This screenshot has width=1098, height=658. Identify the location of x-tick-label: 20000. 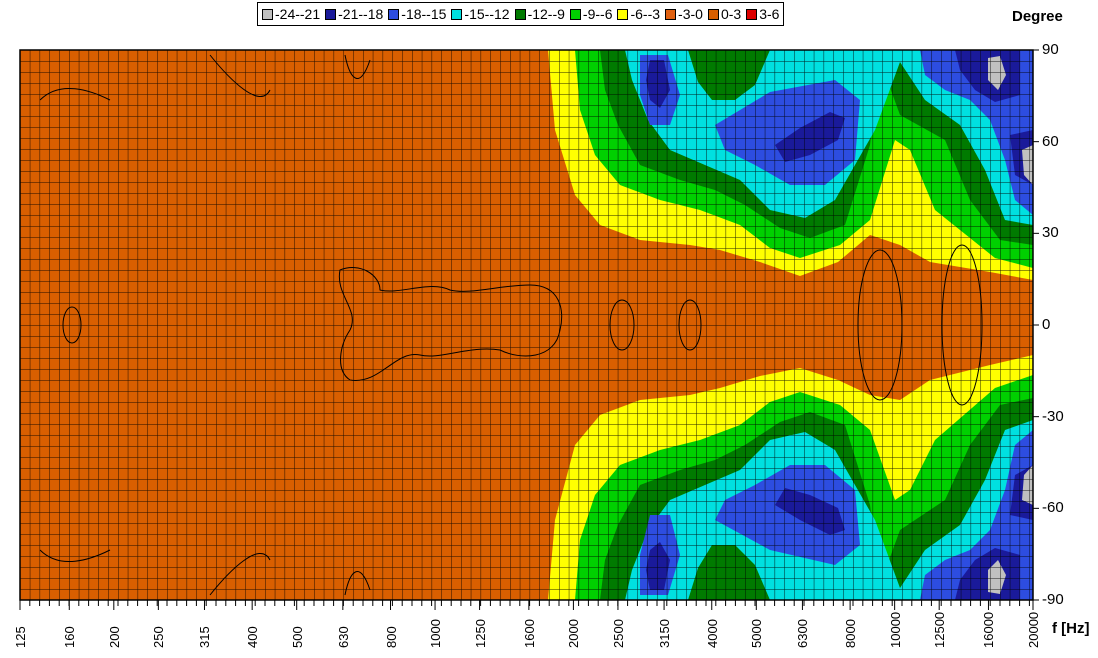
(1033, 629).